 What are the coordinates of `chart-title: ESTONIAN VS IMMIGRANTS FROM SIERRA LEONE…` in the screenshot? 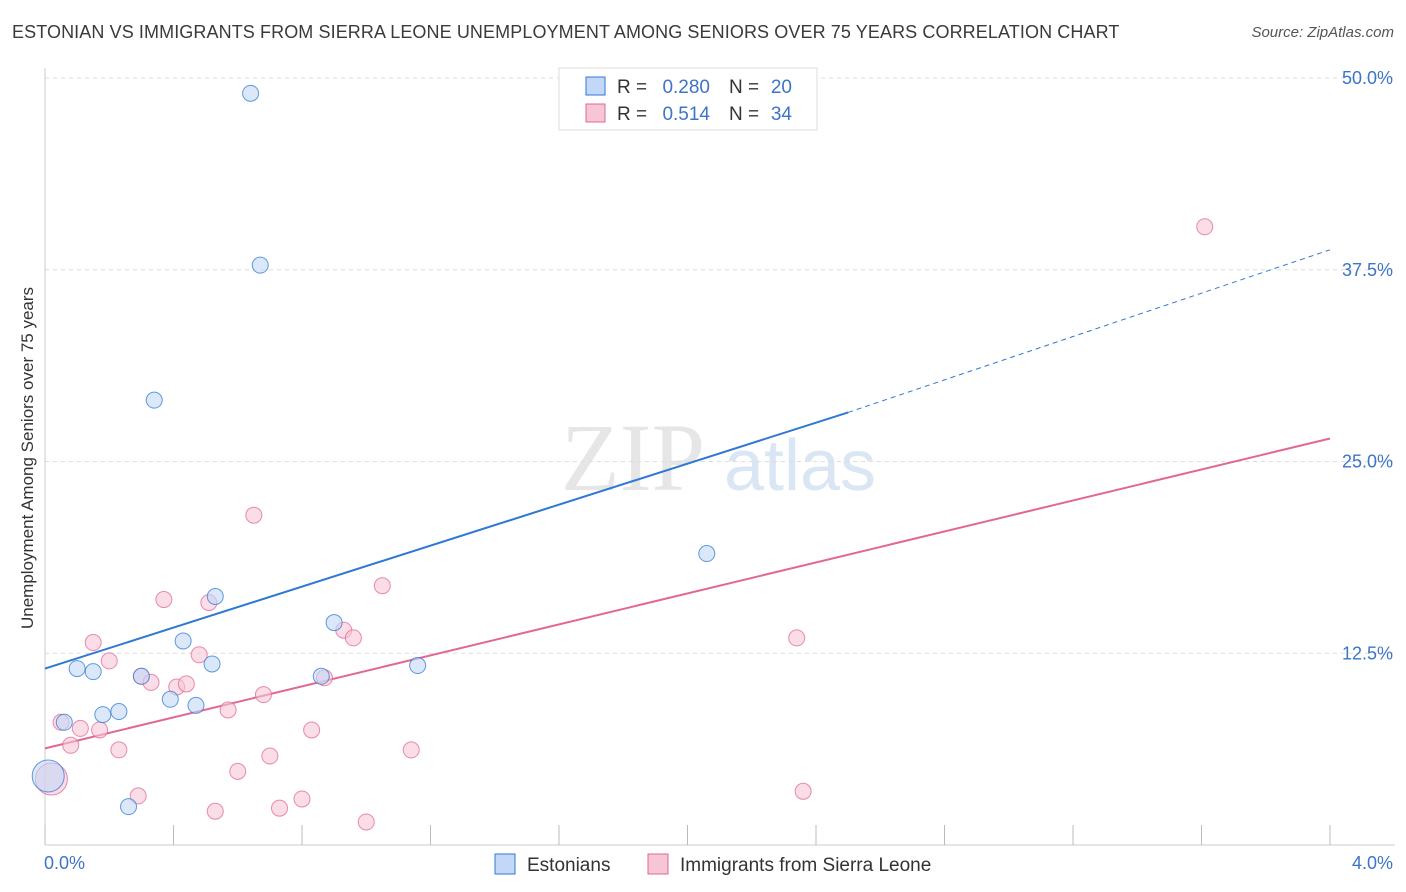 It's located at (566, 32).